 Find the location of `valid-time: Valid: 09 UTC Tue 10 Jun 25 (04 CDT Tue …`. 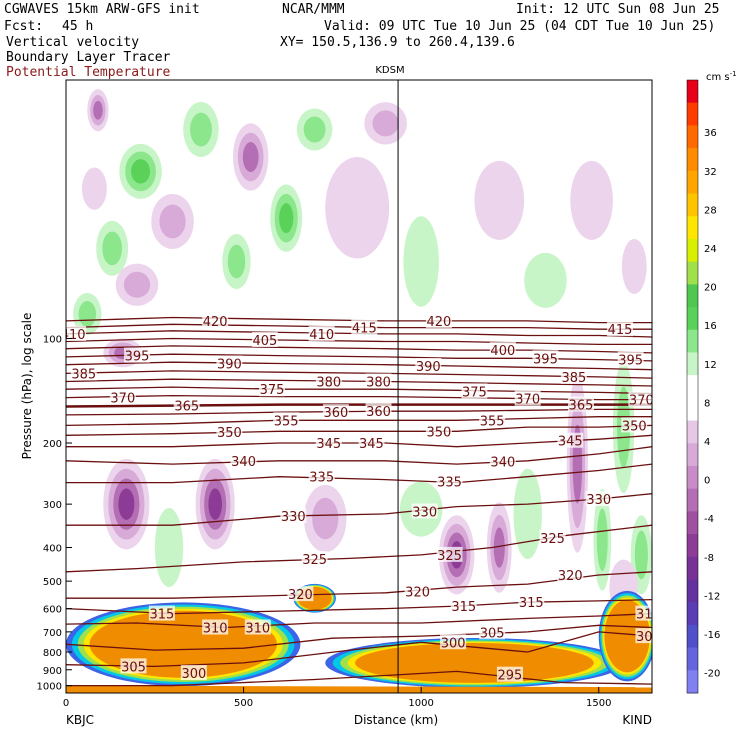

valid-time: Valid: 09 UTC Tue 10 Jun 25 (04 CDT Tue … is located at coordinates (520, 26).